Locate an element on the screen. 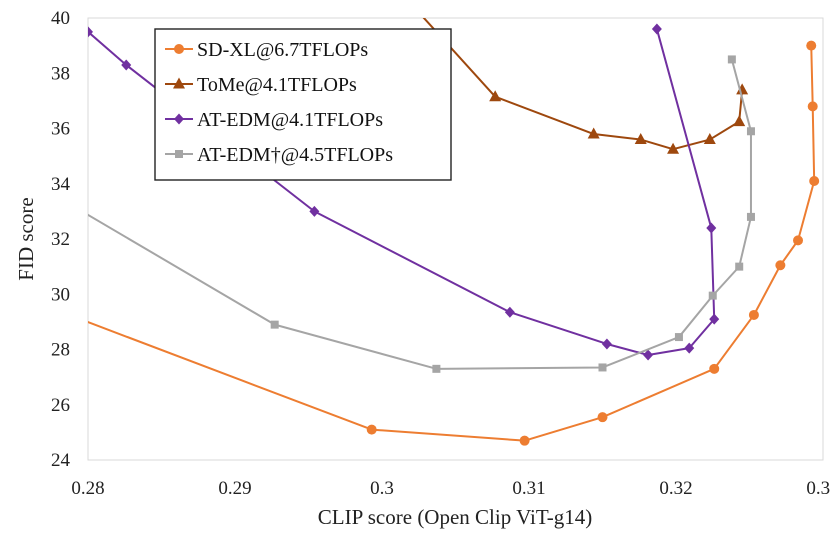 The height and width of the screenshot is (543, 830). y-tick-label: 32 is located at coordinates (60, 239).